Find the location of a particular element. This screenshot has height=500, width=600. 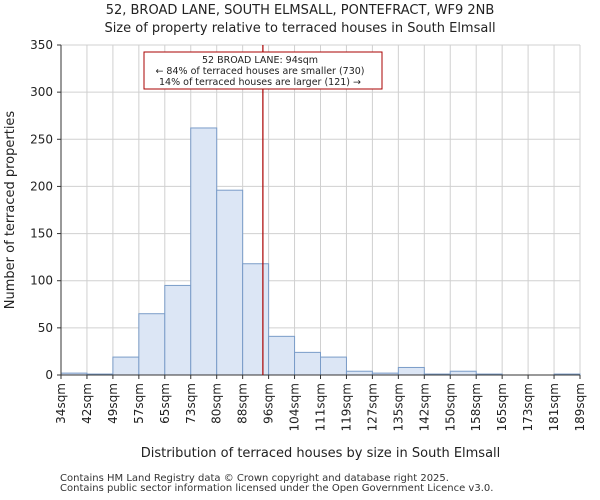

x-tick-label: 173sqm is located at coordinates (528, 407).